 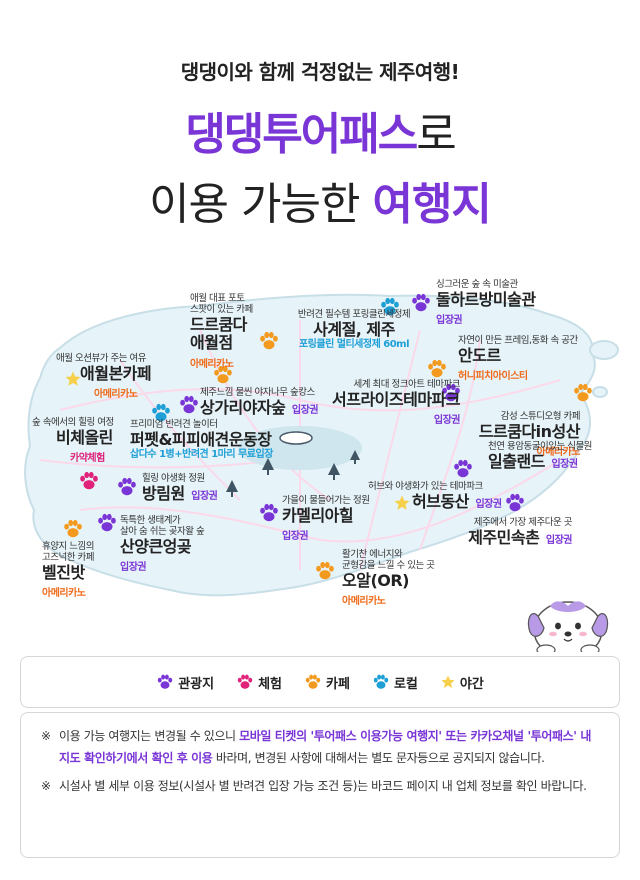 I want to click on spot-desc: 제주에서 가장 제주다운 곳, so click(x=523, y=522).